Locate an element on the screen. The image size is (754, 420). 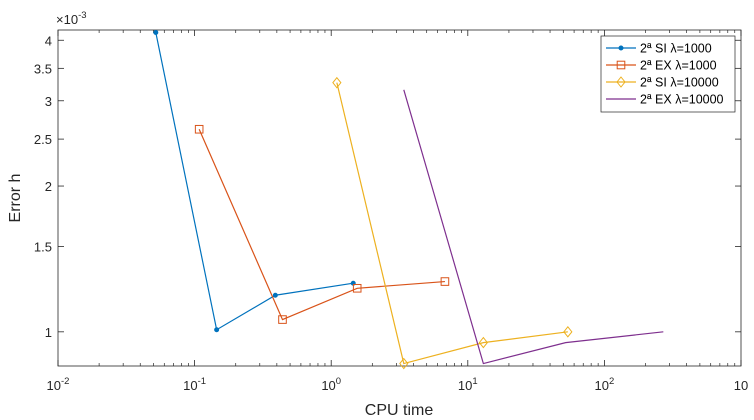
legend-entry: 2ª SI λ=1000 is located at coordinates (659, 49).